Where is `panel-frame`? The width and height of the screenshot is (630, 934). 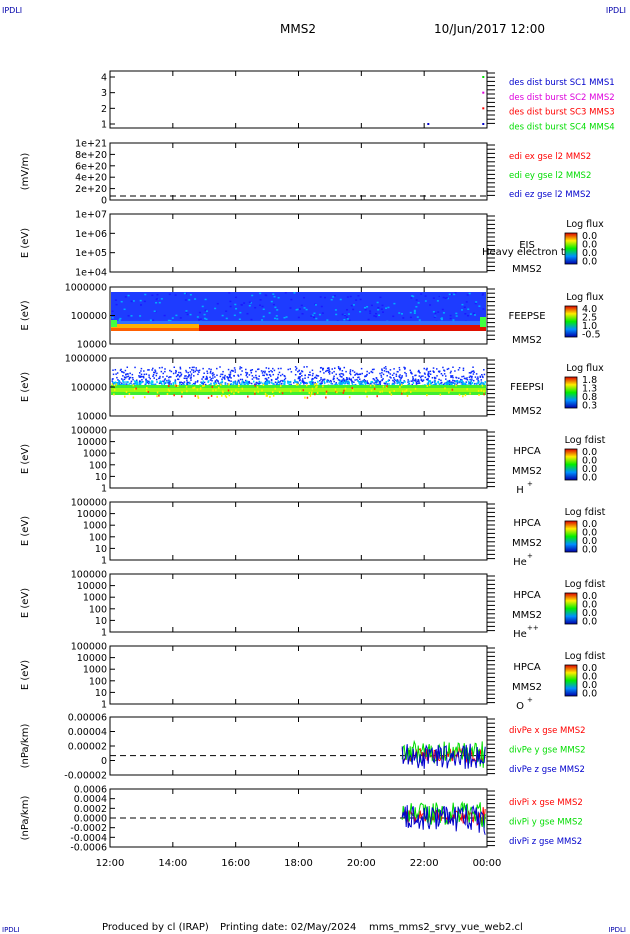
panel-frame is located at coordinates (298, 675).